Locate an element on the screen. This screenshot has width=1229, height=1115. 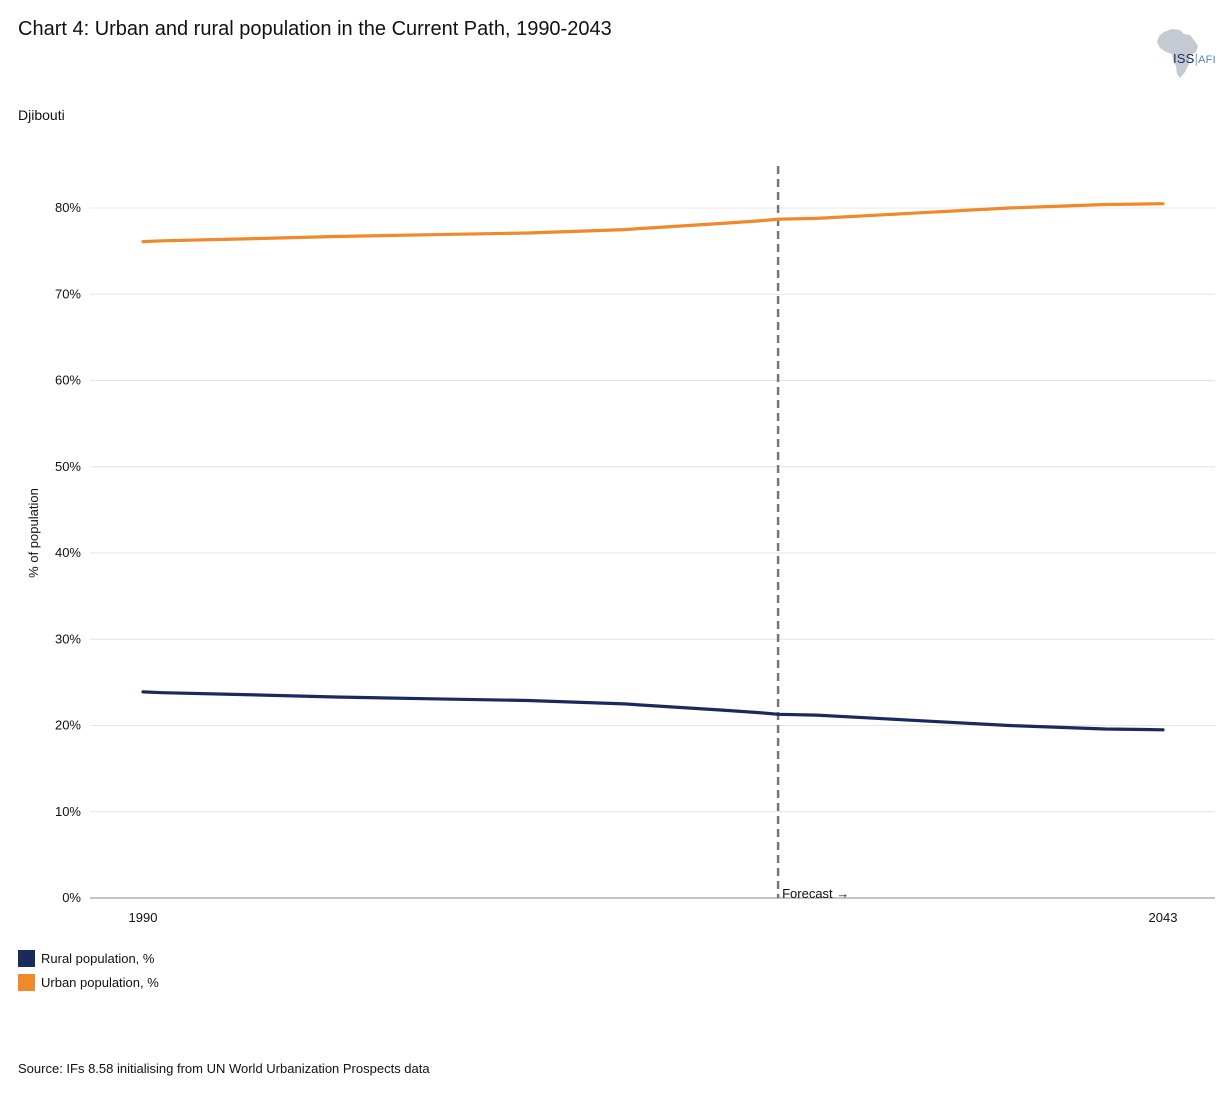
y-tick-label: 70% is located at coordinates (68, 293).